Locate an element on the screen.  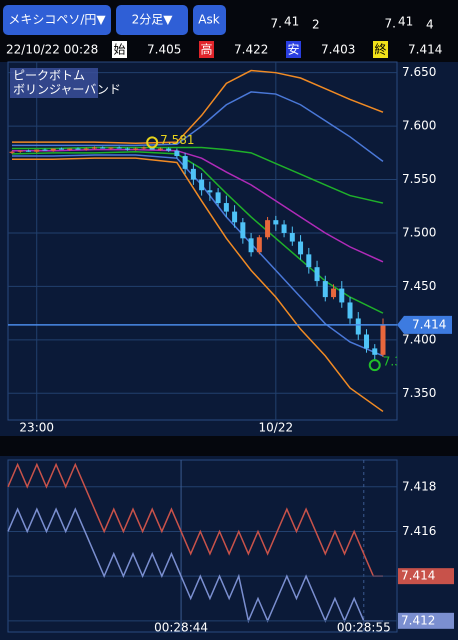
current-price-label: 7.414 is located at coordinates (429, 324).